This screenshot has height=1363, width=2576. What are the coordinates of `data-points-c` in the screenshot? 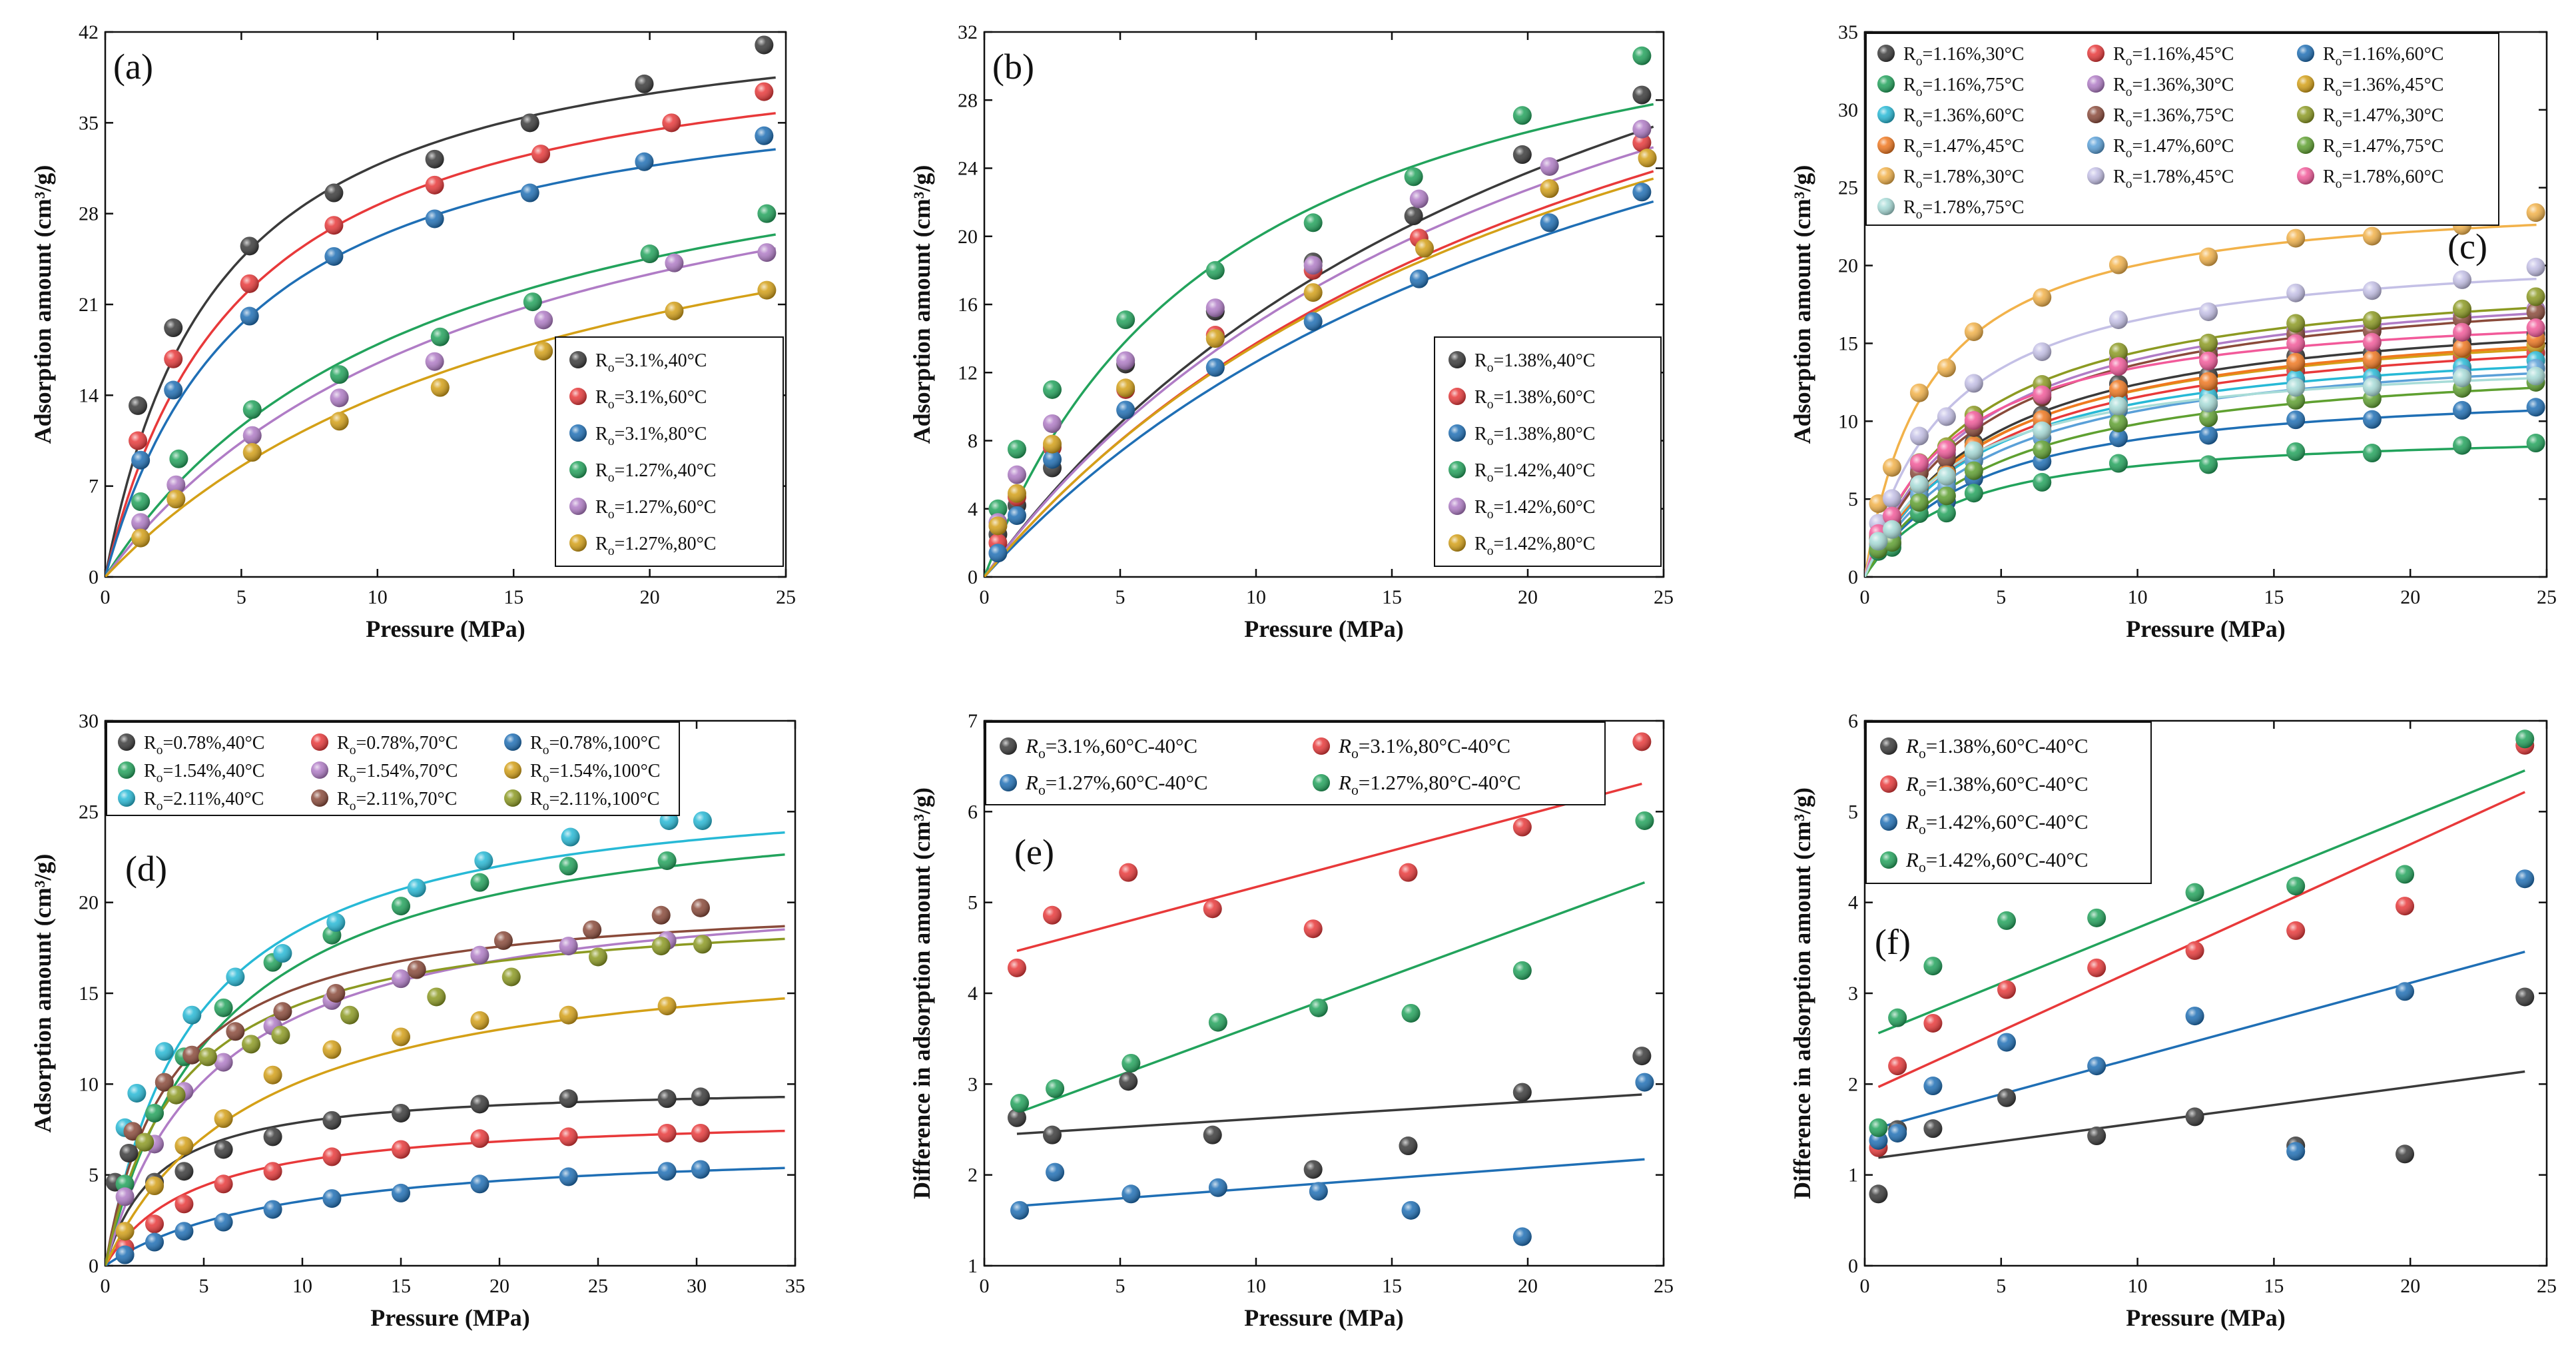 It's located at (2207, 382).